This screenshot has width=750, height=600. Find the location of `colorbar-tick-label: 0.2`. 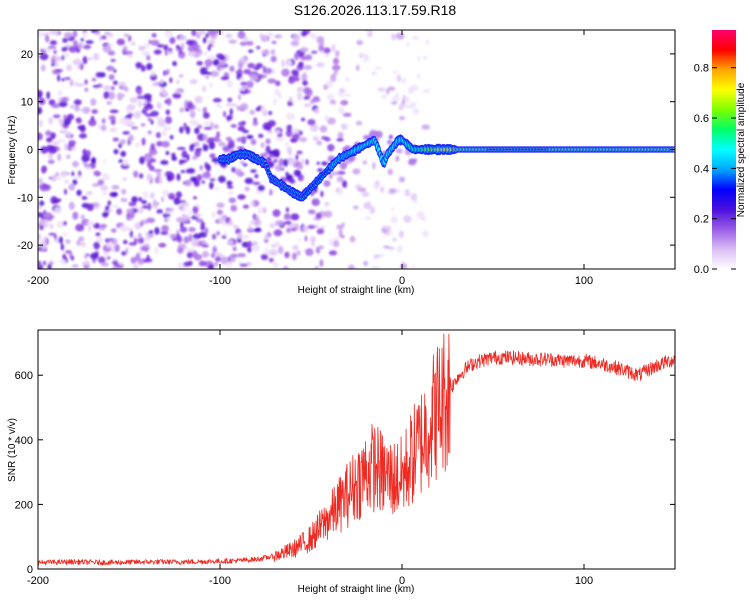

colorbar-tick-label: 0.2 is located at coordinates (701, 220).